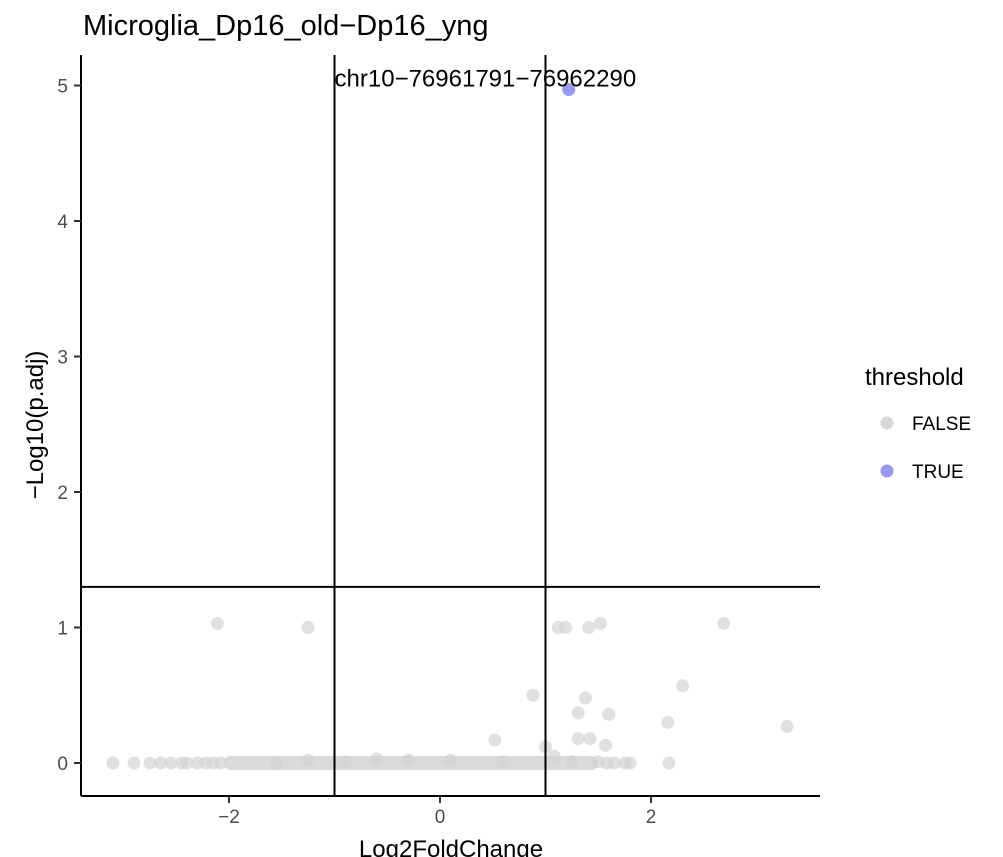 The width and height of the screenshot is (1003, 857). What do you see at coordinates (35, 425) in the screenshot?
I see `y-axis-label: −Log10(p.adj)` at bounding box center [35, 425].